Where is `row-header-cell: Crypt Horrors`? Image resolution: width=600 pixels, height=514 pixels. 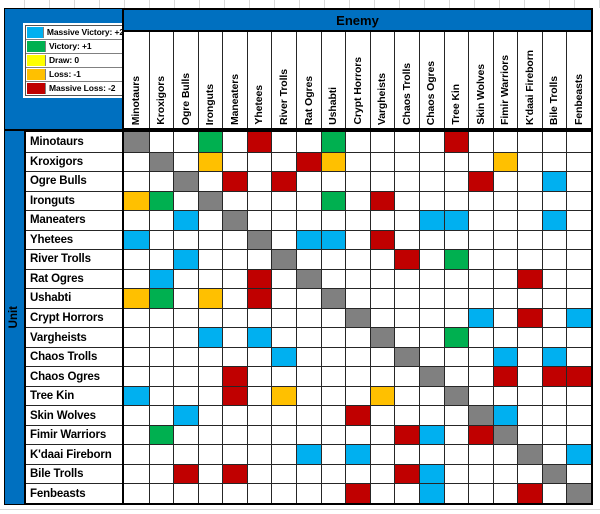
row-header-cell: Crypt Horrors is located at coordinates (74, 317).